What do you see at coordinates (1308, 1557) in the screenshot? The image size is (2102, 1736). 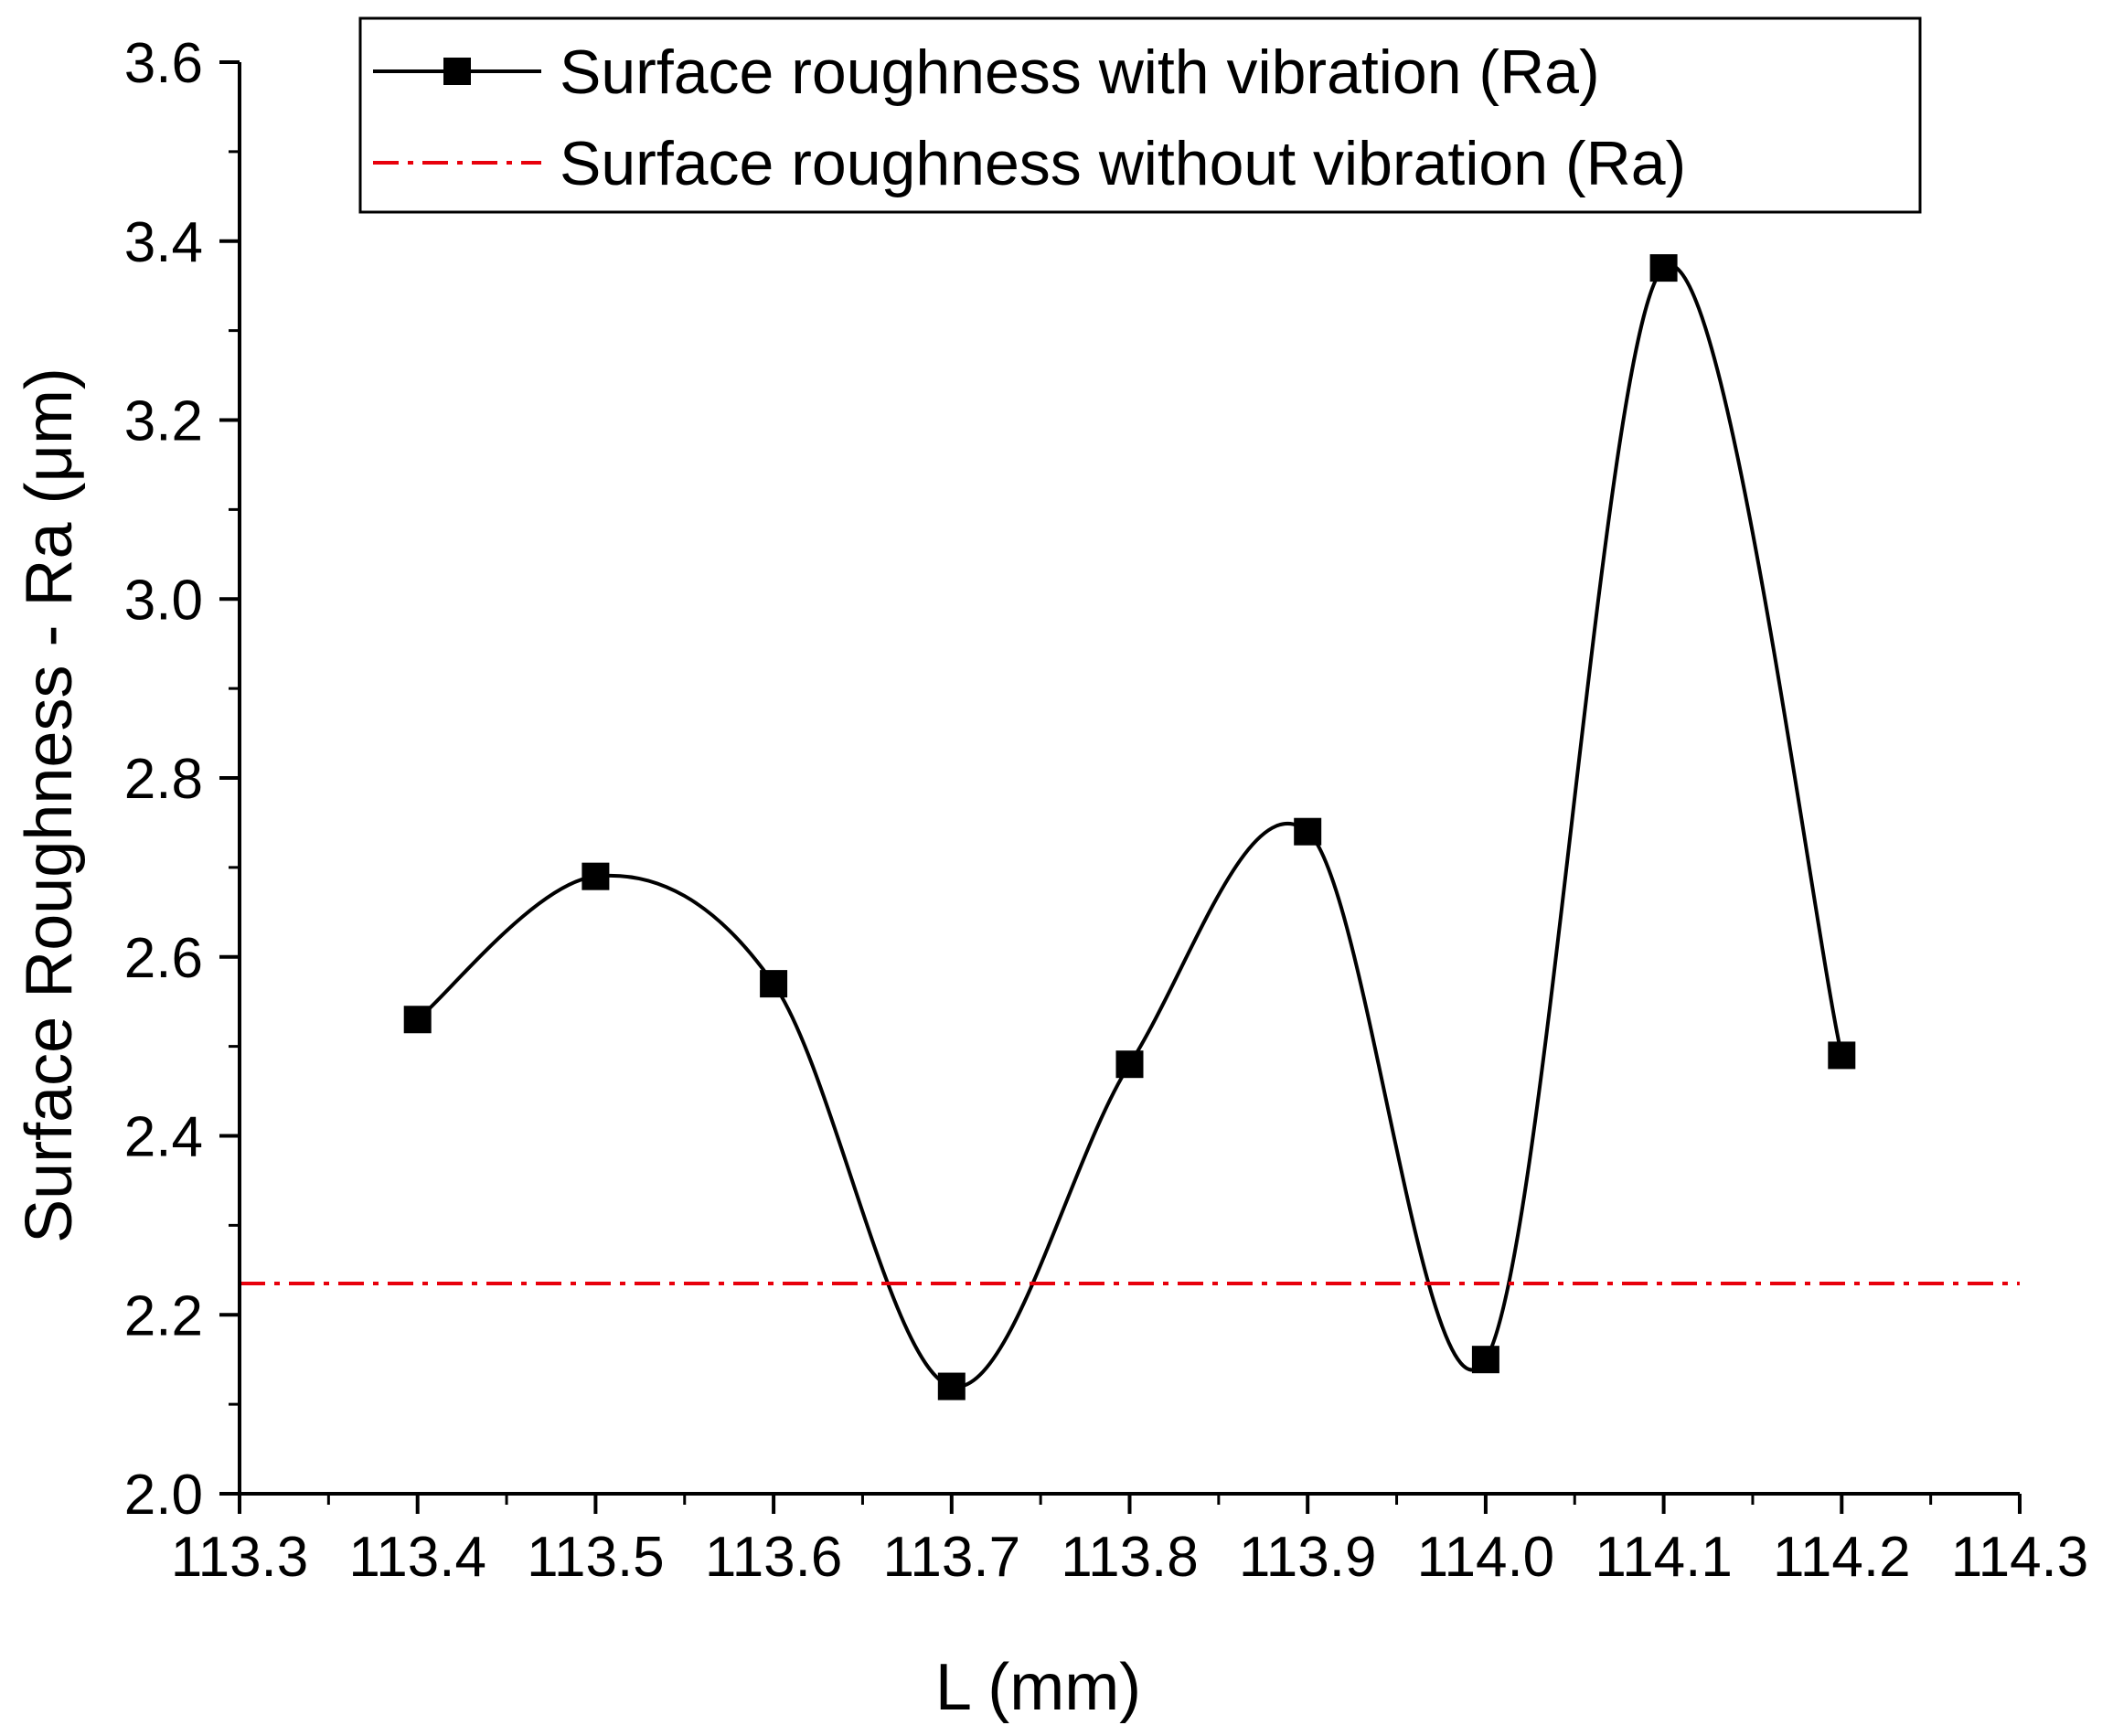 I see `x-tick-label: 113.9` at bounding box center [1308, 1557].